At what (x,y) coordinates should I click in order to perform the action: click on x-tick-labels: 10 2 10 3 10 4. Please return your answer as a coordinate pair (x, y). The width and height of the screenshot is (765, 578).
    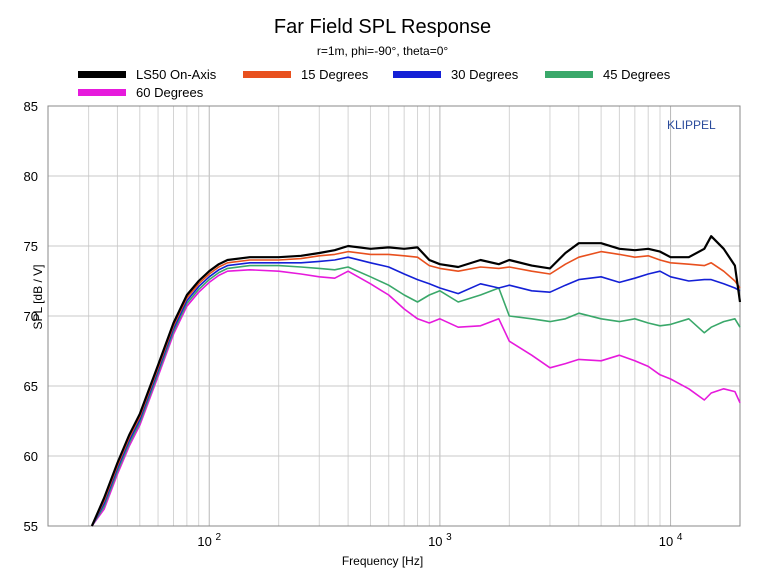
    Looking at the image, I should click on (439, 540).